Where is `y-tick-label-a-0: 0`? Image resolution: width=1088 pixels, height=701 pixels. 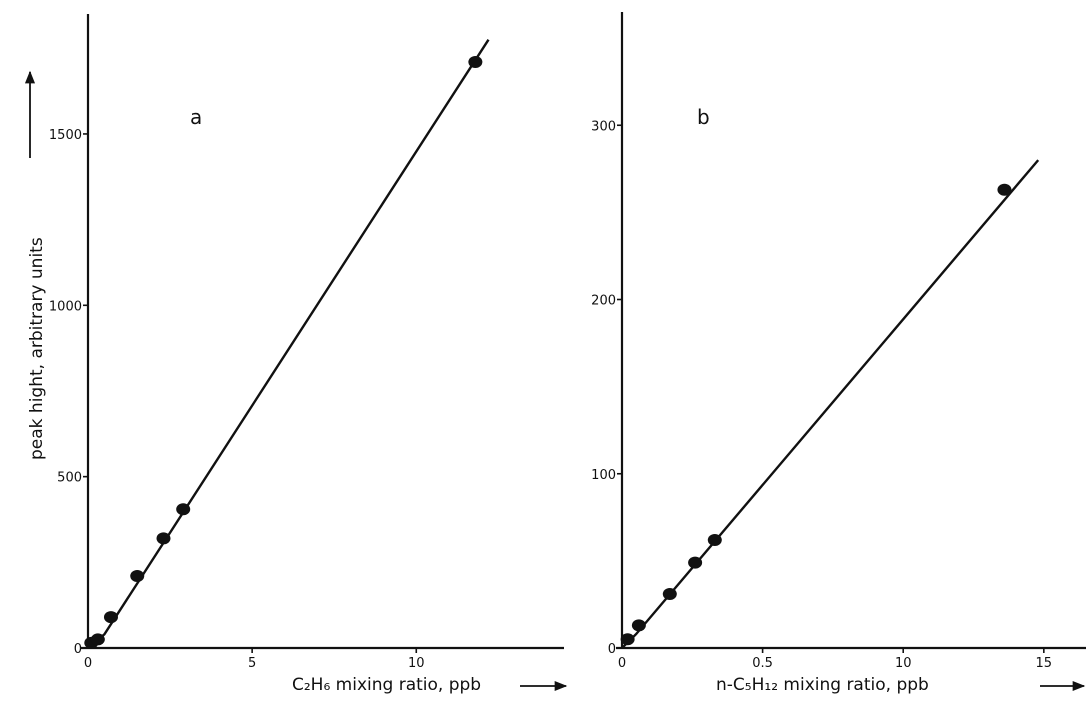 y-tick-label-a-0: 0 is located at coordinates (78, 649).